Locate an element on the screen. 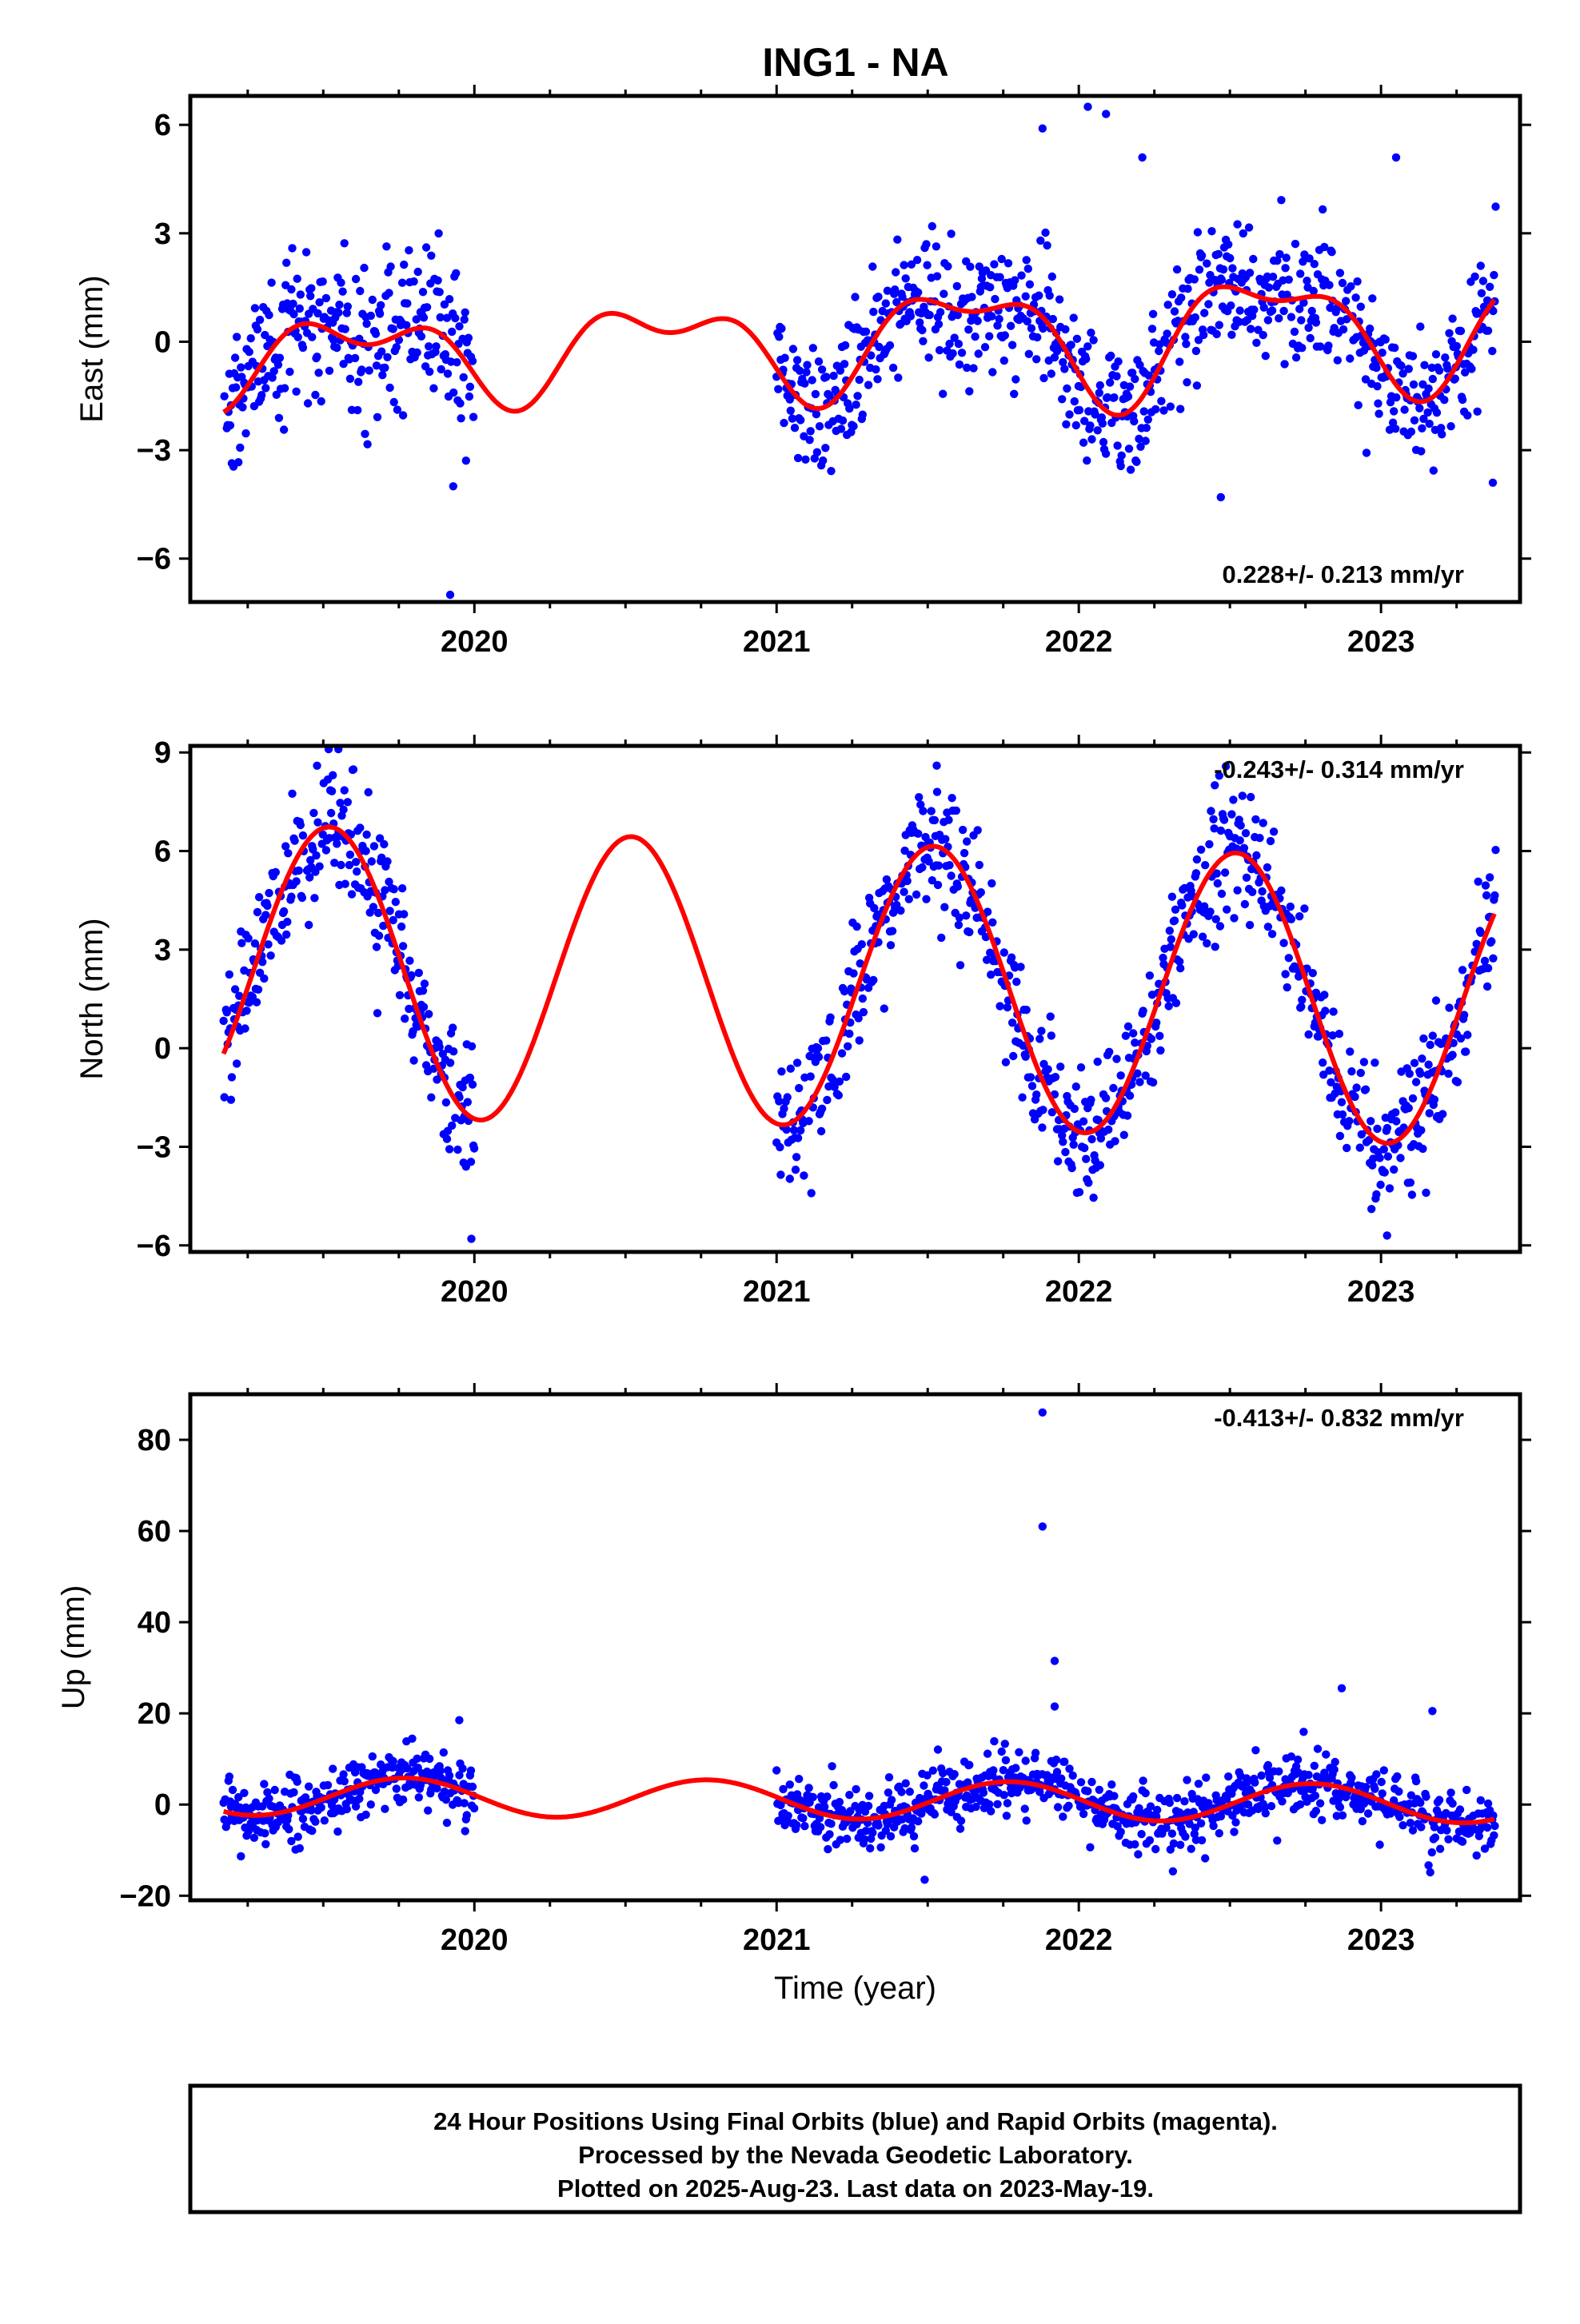  outlier-point is located at coordinates (459, 1720).